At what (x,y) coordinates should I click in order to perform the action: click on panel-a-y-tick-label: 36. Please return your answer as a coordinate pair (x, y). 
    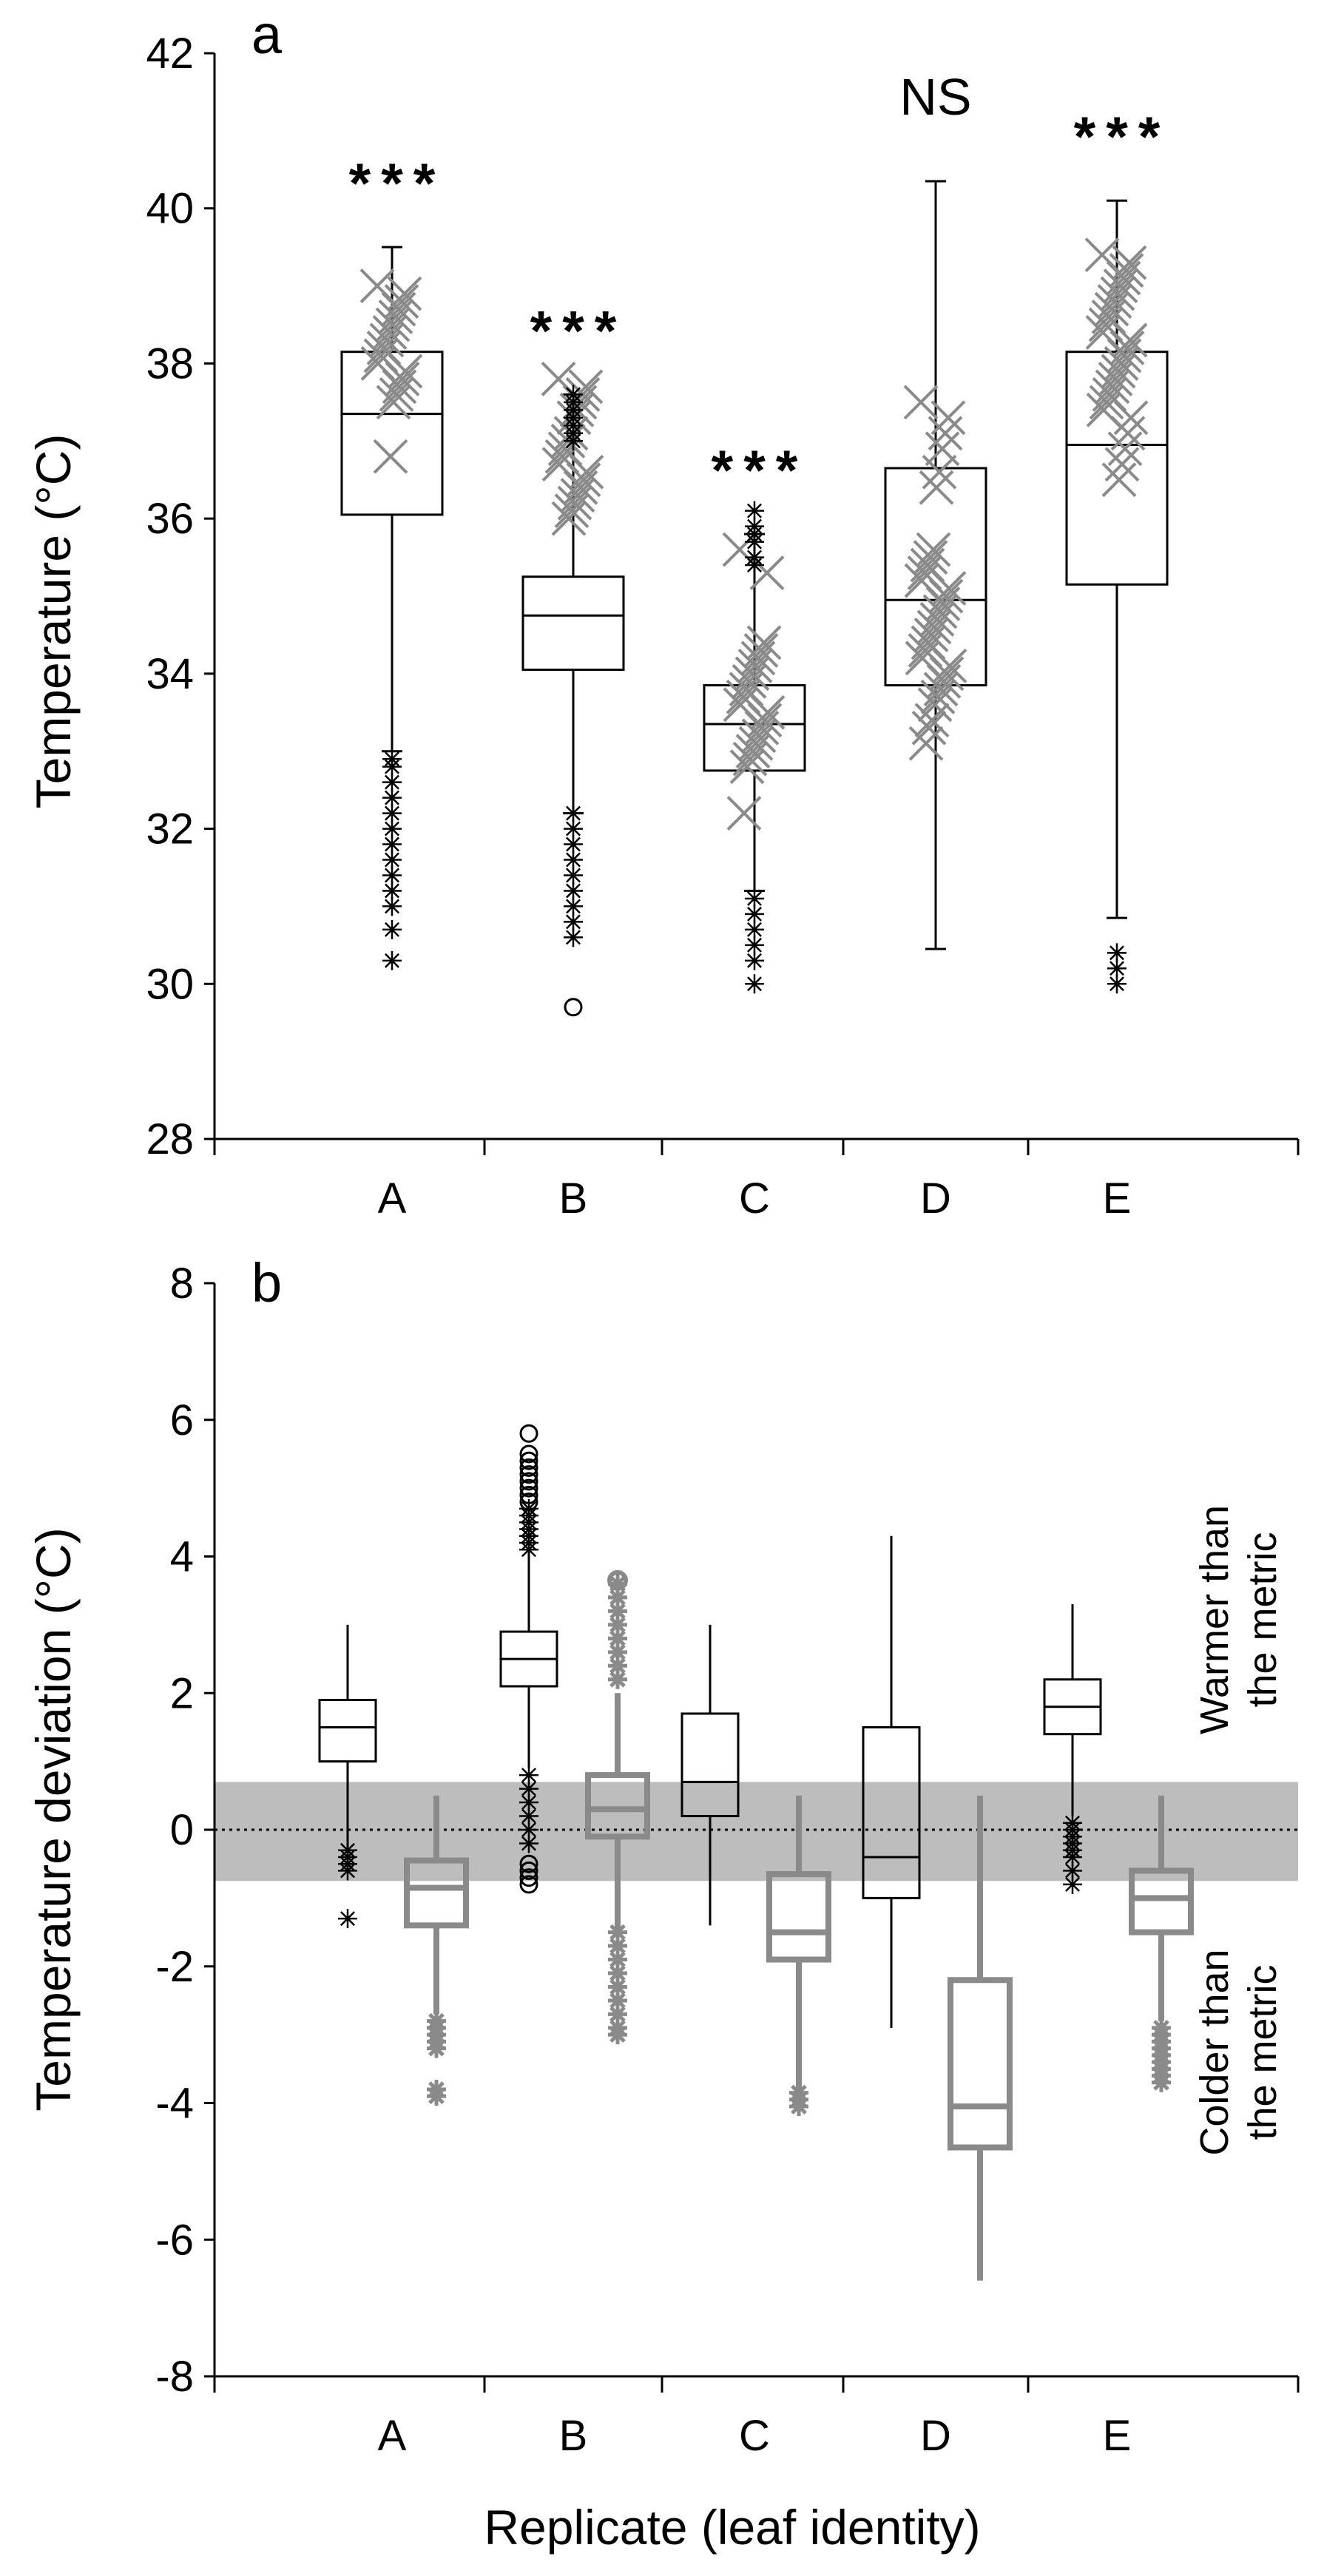
    Looking at the image, I should click on (170, 519).